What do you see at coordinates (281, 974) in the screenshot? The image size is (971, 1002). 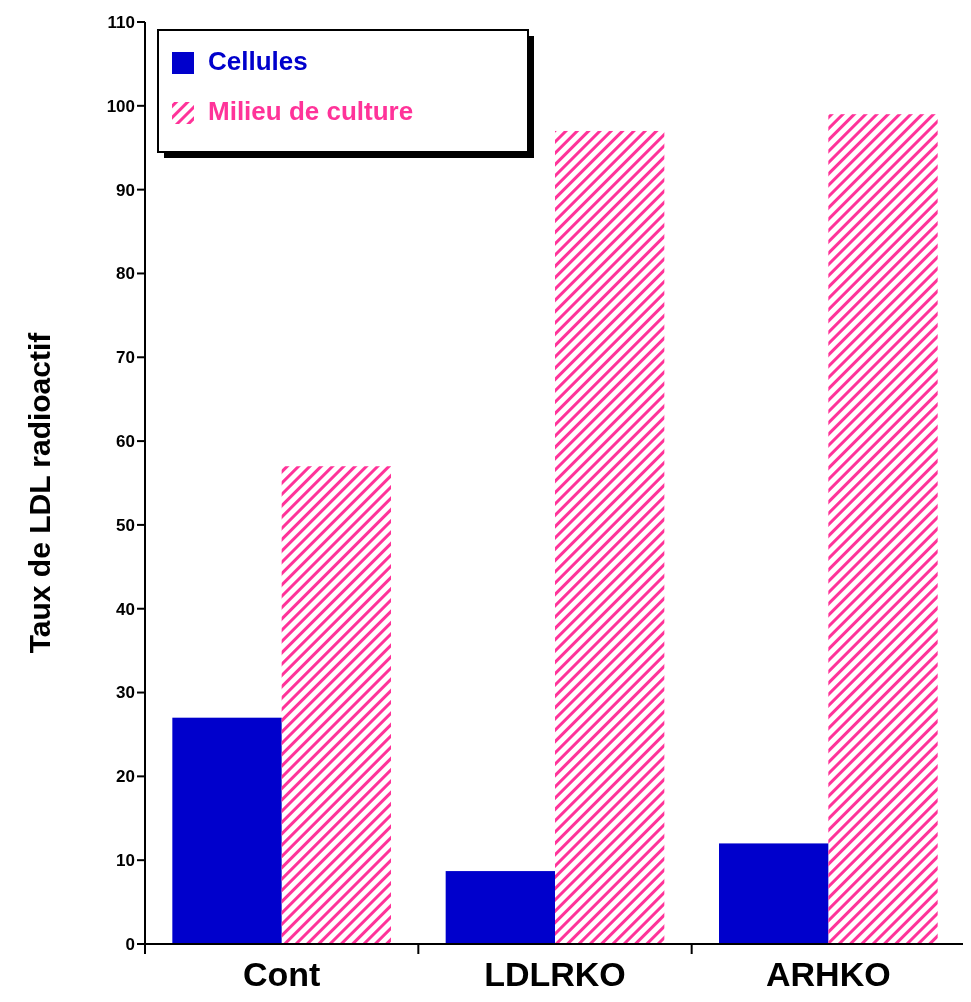 I see `x-tick-label: Cont` at bounding box center [281, 974].